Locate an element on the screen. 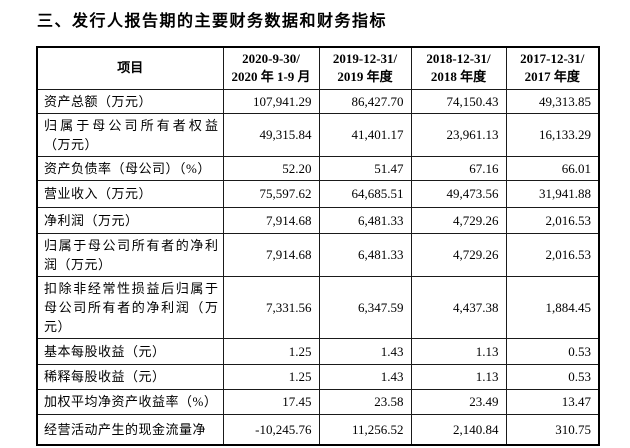  header-period-range: 2020 年 1-9 月 is located at coordinates (271, 77).